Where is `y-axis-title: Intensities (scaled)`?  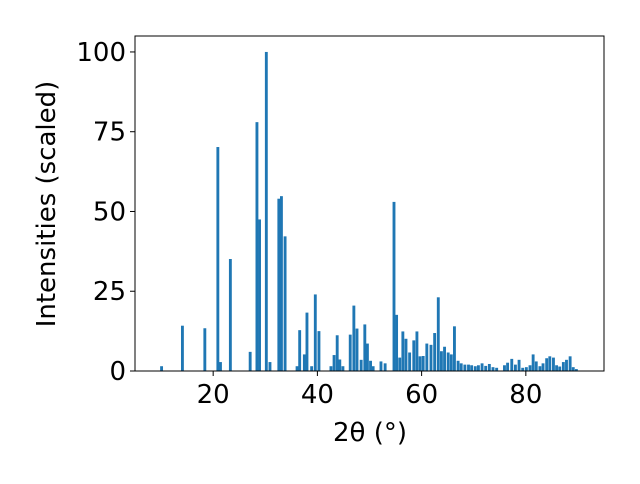
y-axis-title: Intensities (scaled) is located at coordinates (47, 204).